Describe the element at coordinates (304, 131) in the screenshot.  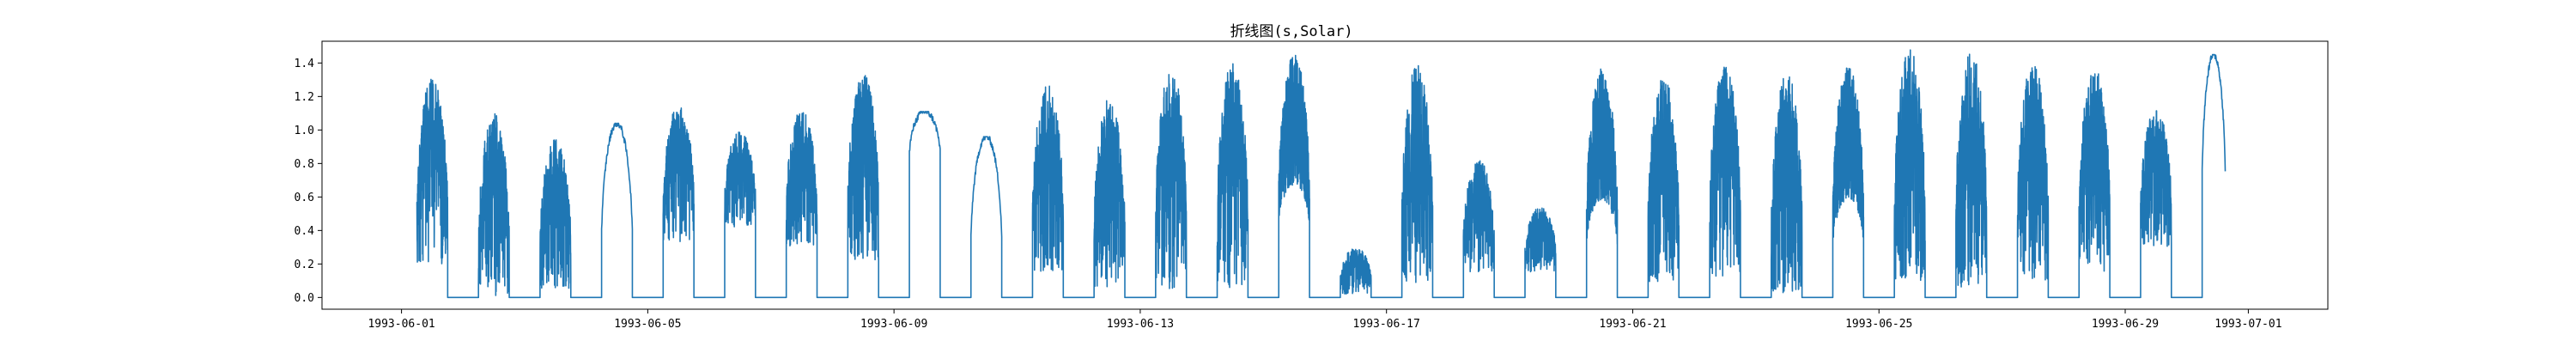
I see `y-tick-label: 1.0` at that location.